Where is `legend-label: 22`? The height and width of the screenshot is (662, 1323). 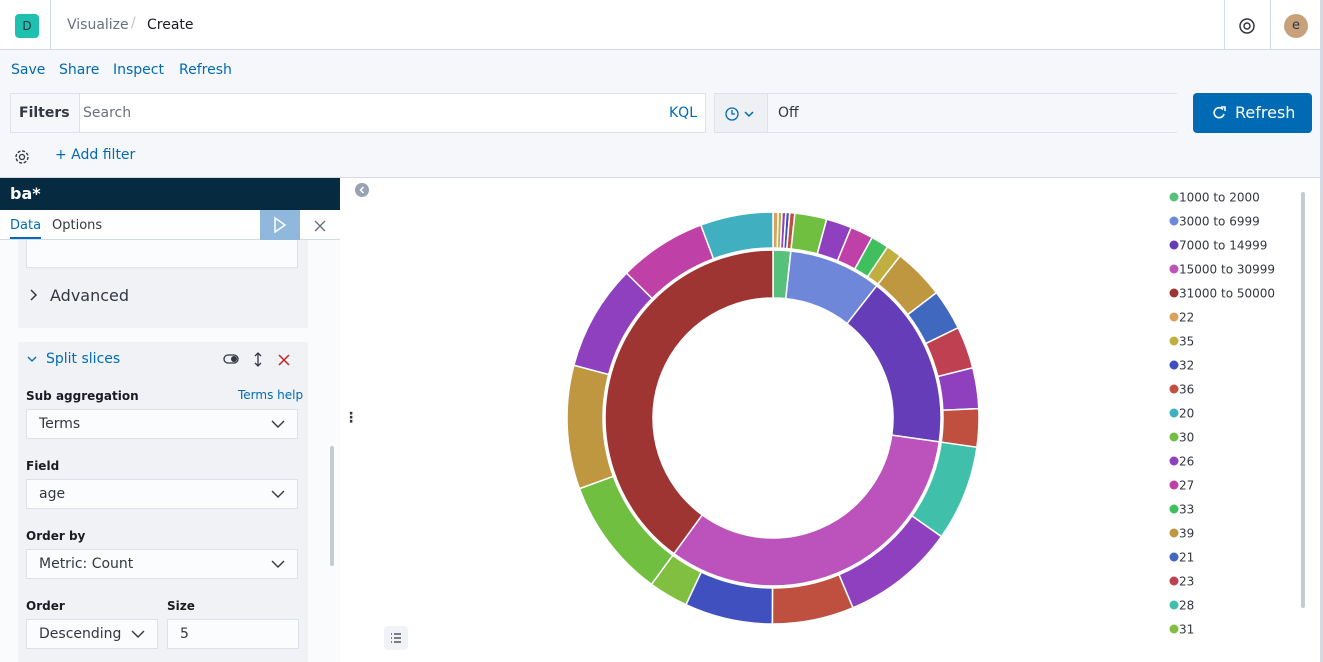 legend-label: 22 is located at coordinates (1186, 318).